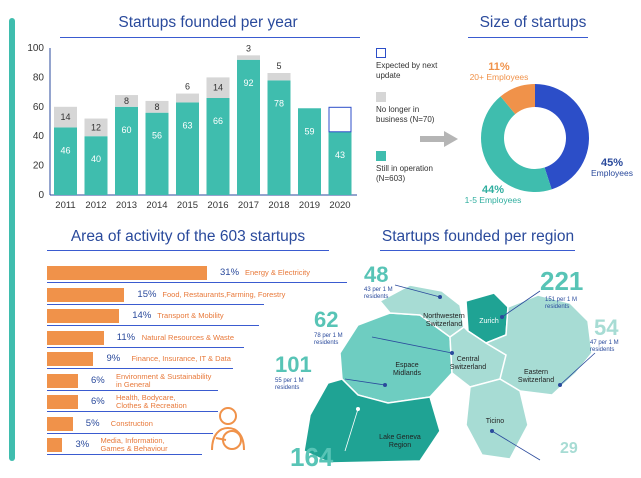 The image size is (641, 478). I want to click on x-tick-label: 2019, so click(309, 205).